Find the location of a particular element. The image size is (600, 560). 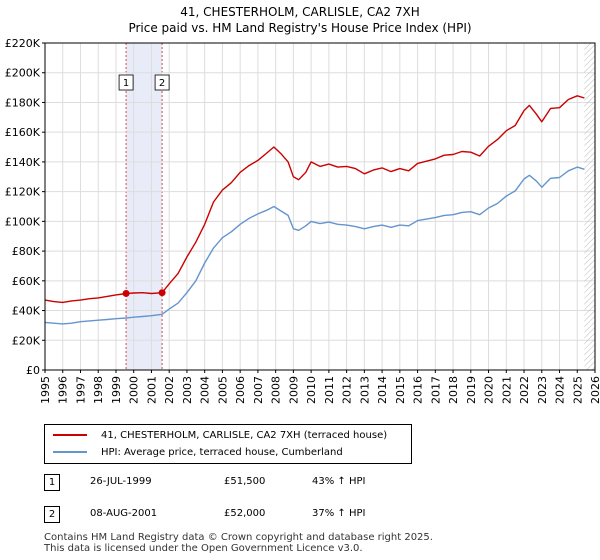

sale-hpi-change: 37% ↑ HPI is located at coordinates (339, 513).